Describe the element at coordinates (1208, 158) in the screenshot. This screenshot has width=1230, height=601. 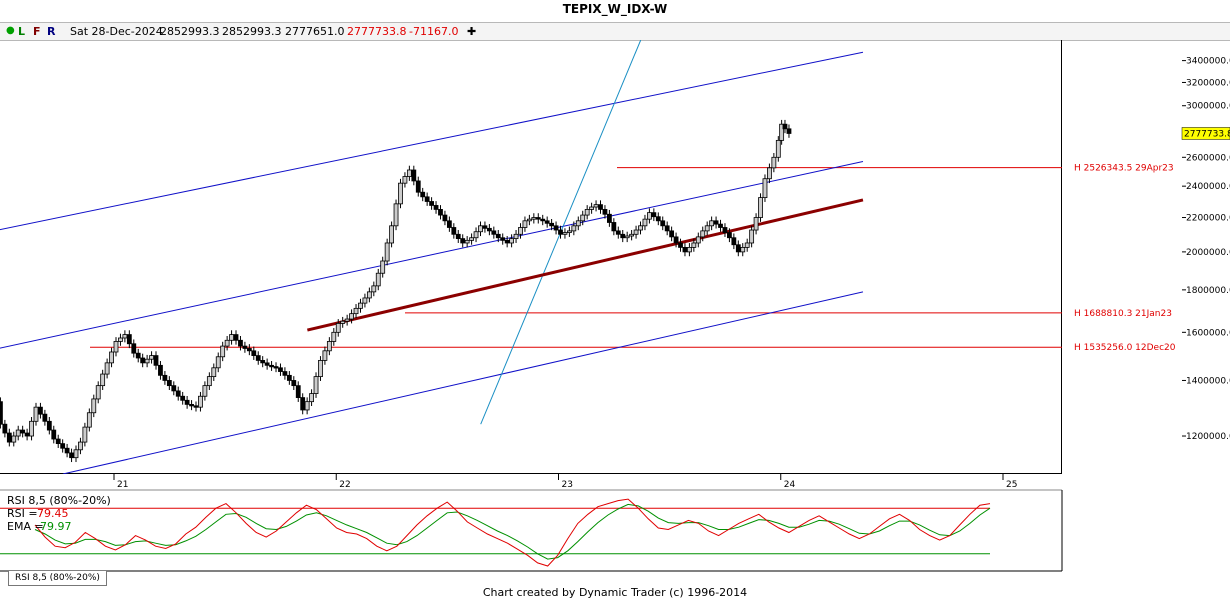
I see `y-tick-label: 2600000.0` at that location.